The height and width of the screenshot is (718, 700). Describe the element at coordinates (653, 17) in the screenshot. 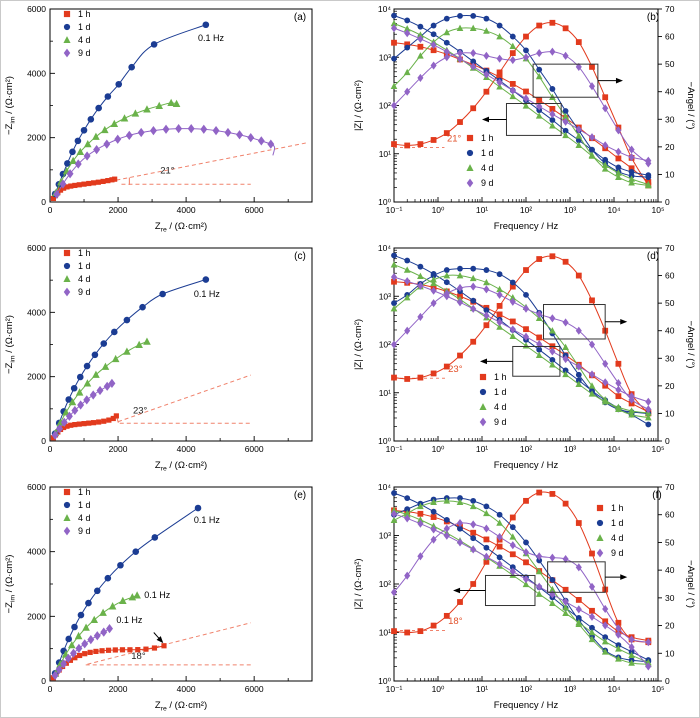

I see `svg-text: (b)` at that location.